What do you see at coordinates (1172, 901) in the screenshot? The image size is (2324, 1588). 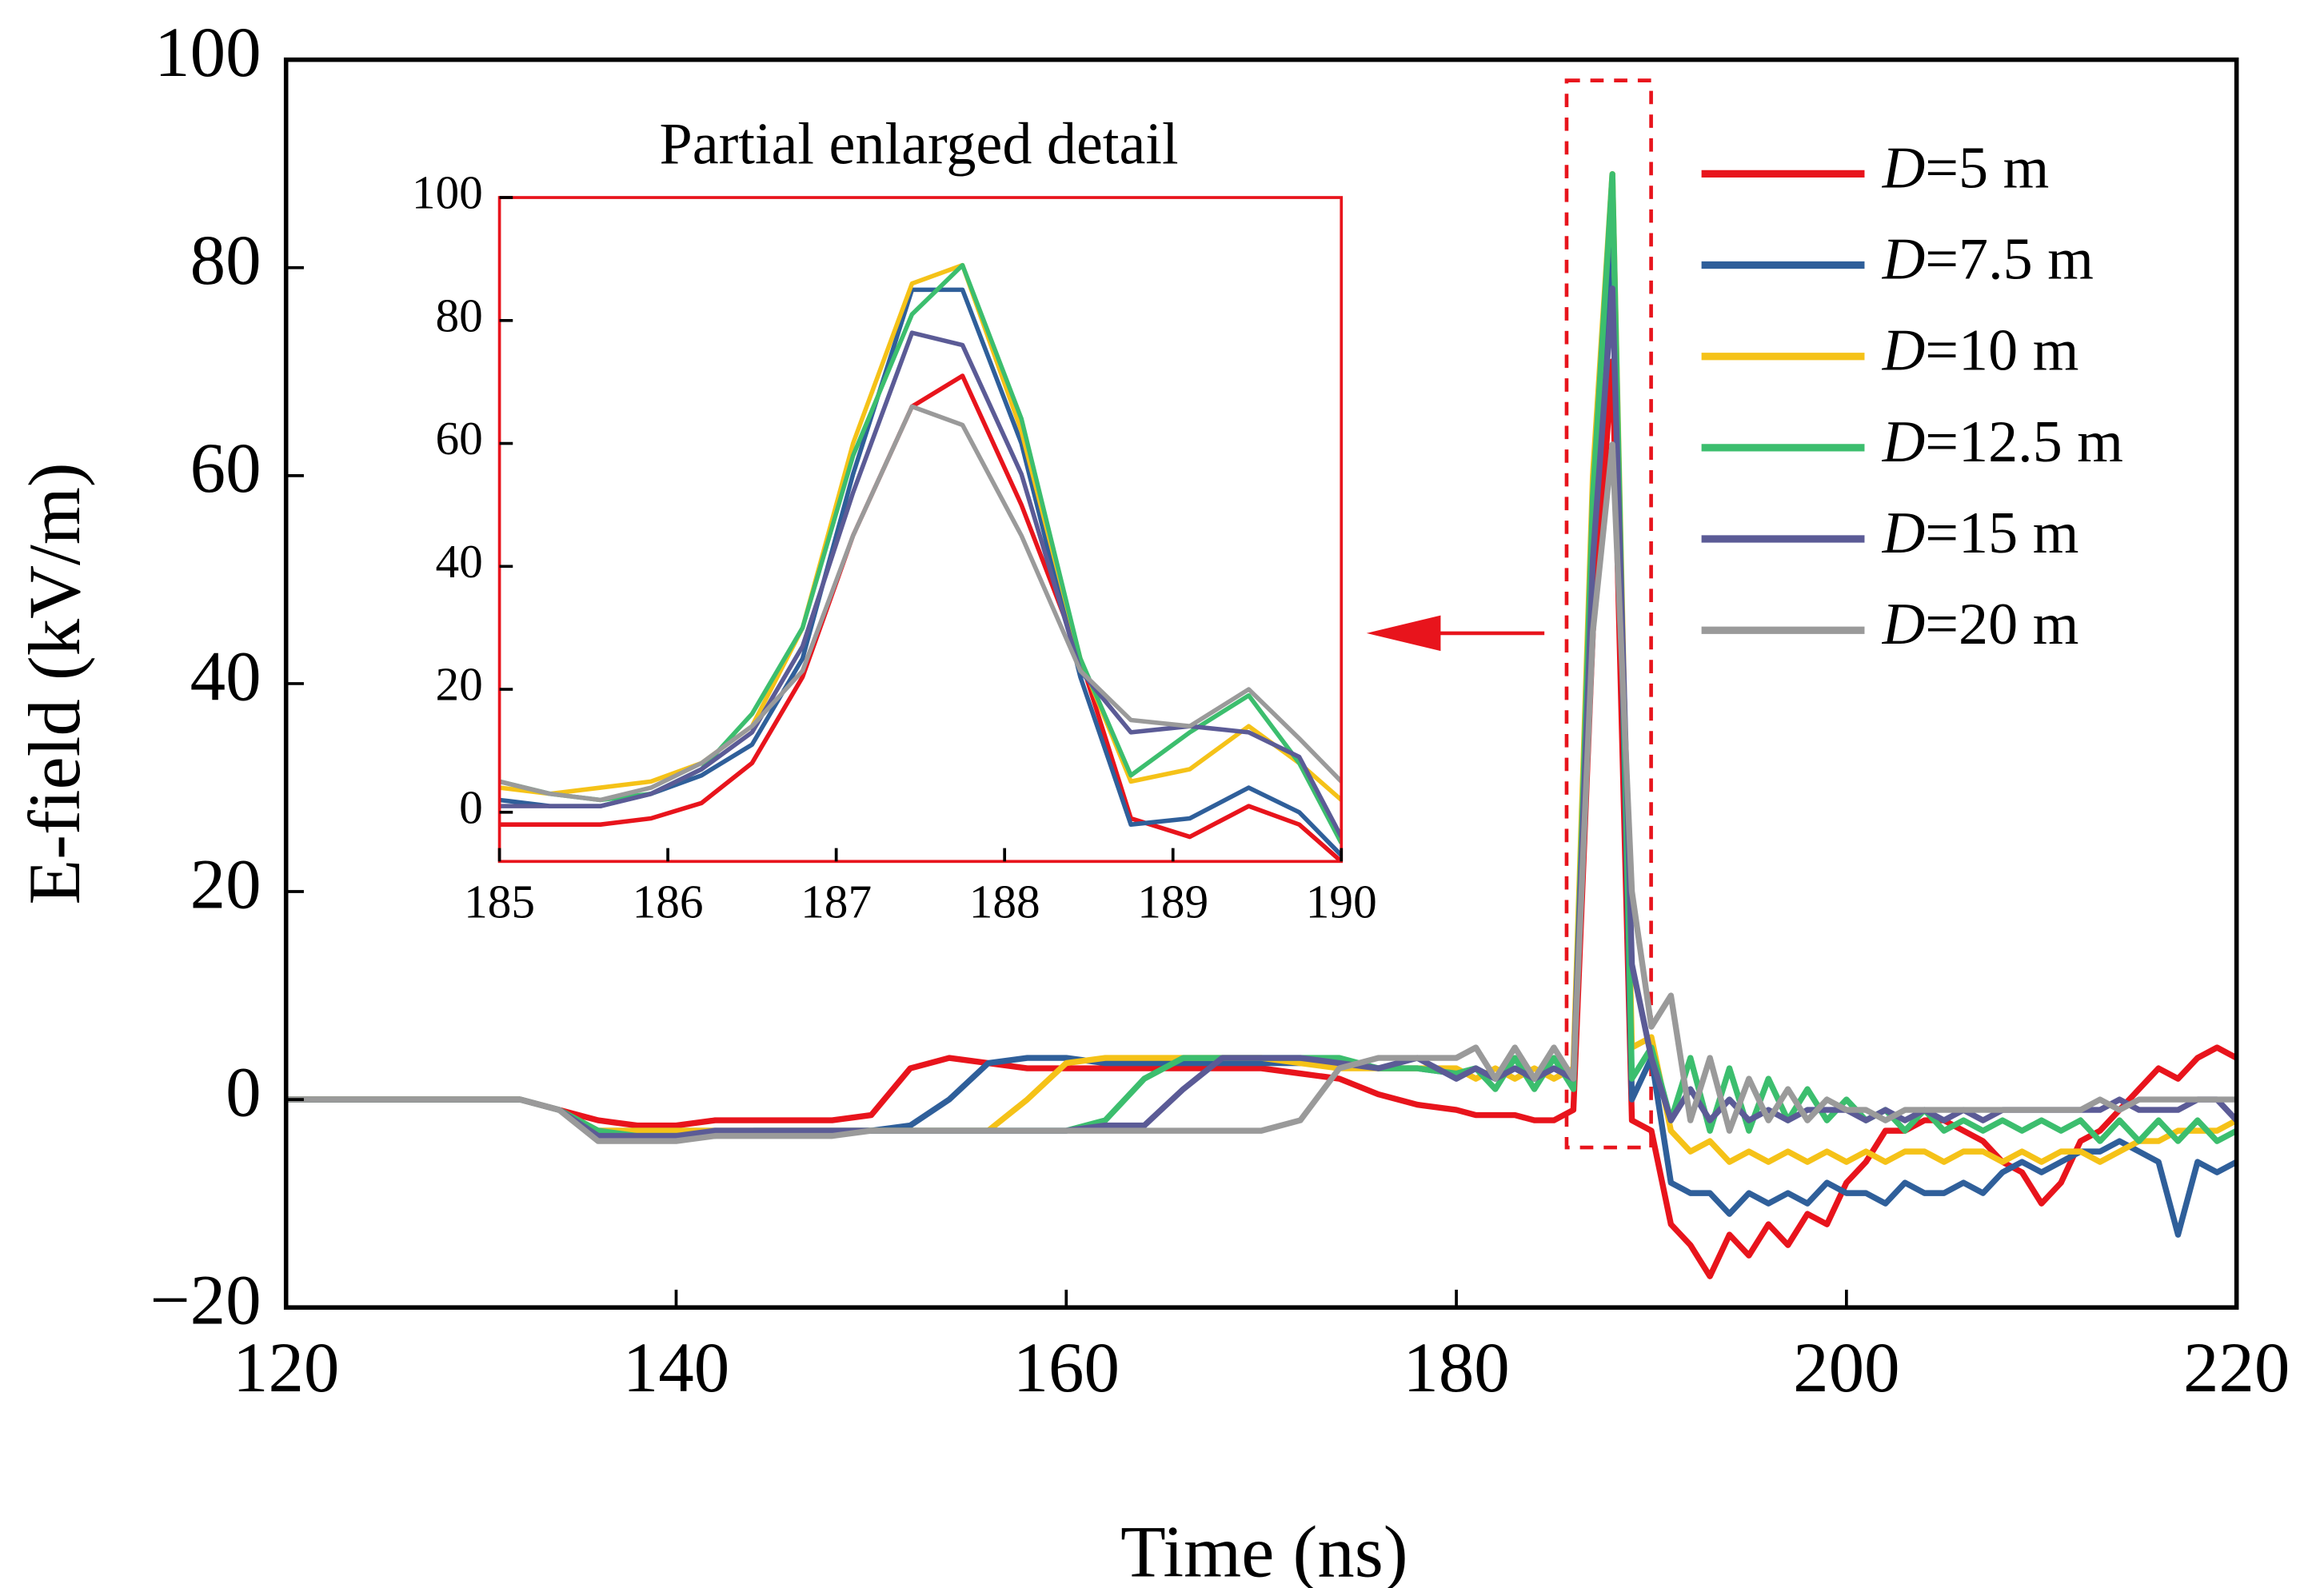 I see `x-tick-label: 189` at bounding box center [1172, 901].